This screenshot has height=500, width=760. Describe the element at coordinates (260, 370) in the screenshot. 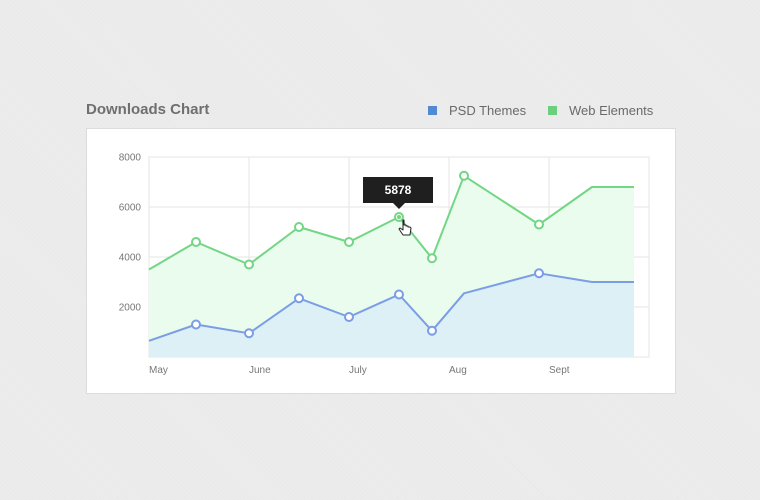

I see `x-tick-label-june: June` at that location.